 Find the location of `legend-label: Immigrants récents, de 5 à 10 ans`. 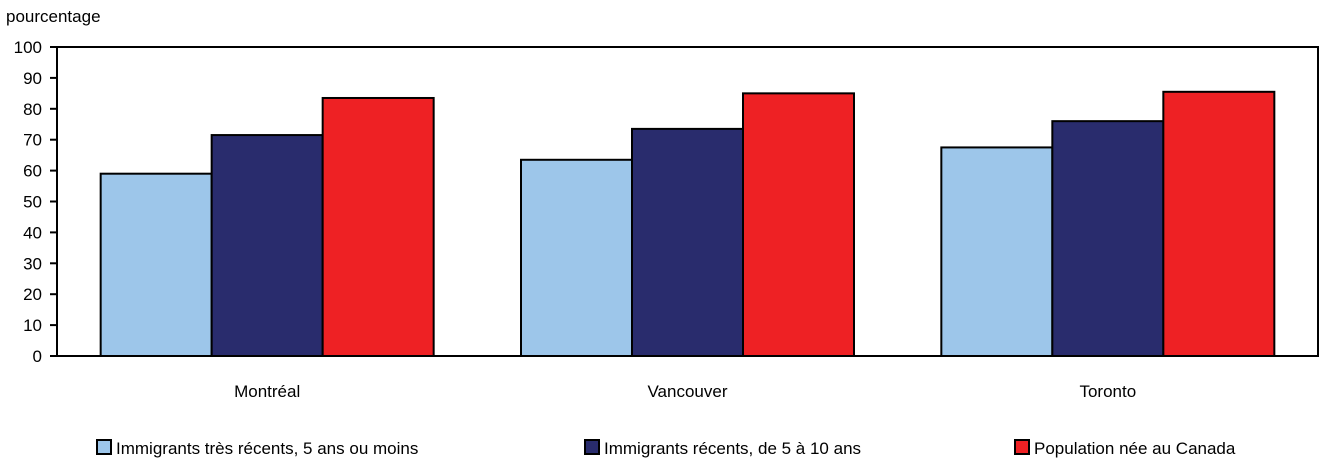

legend-label: Immigrants récents, de 5 à 10 ans is located at coordinates (732, 448).